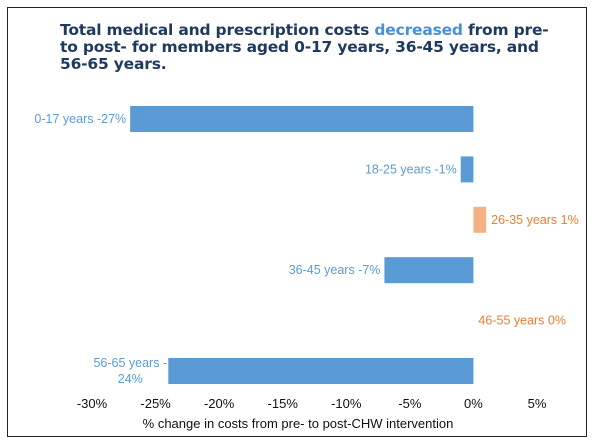 This screenshot has width=596, height=446. What do you see at coordinates (219, 403) in the screenshot?
I see `x-tick-label: -20%` at bounding box center [219, 403].